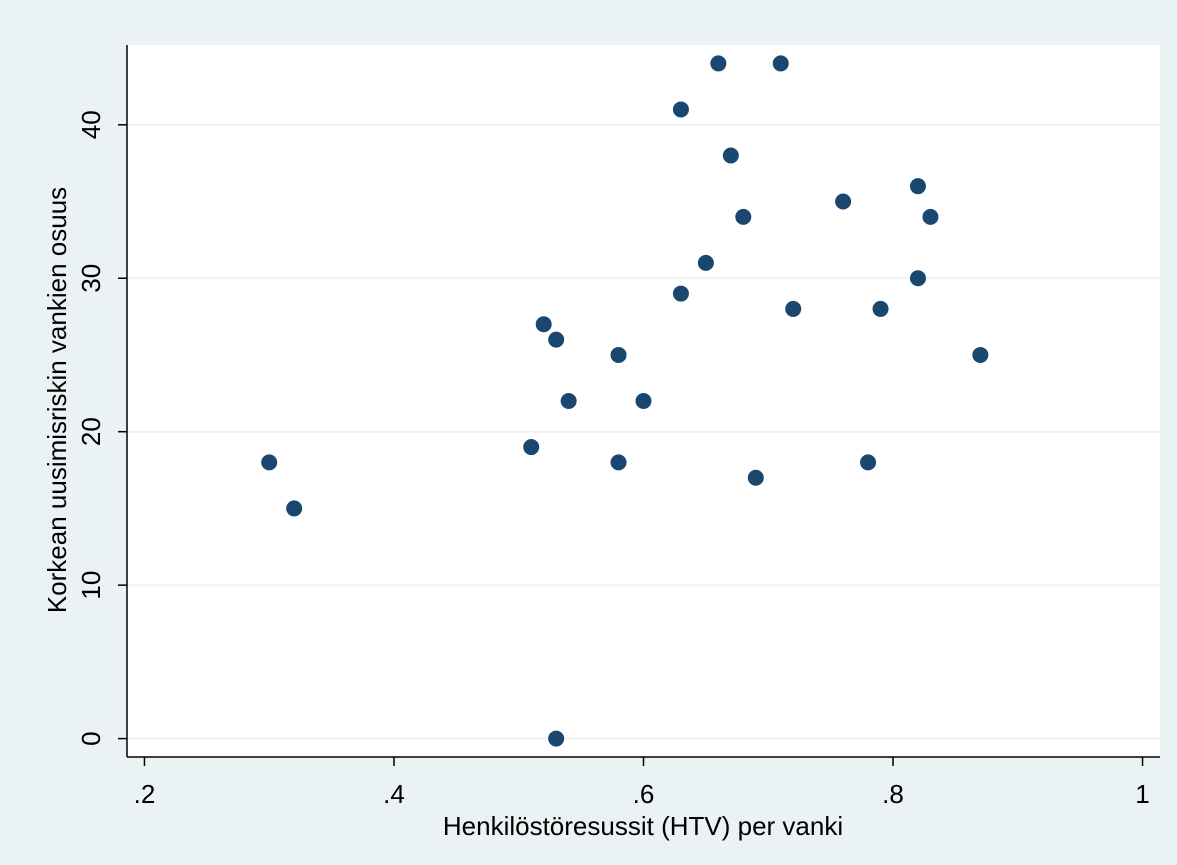 This screenshot has width=1177, height=865. I want to click on y-tick-label: 40, so click(91, 124).